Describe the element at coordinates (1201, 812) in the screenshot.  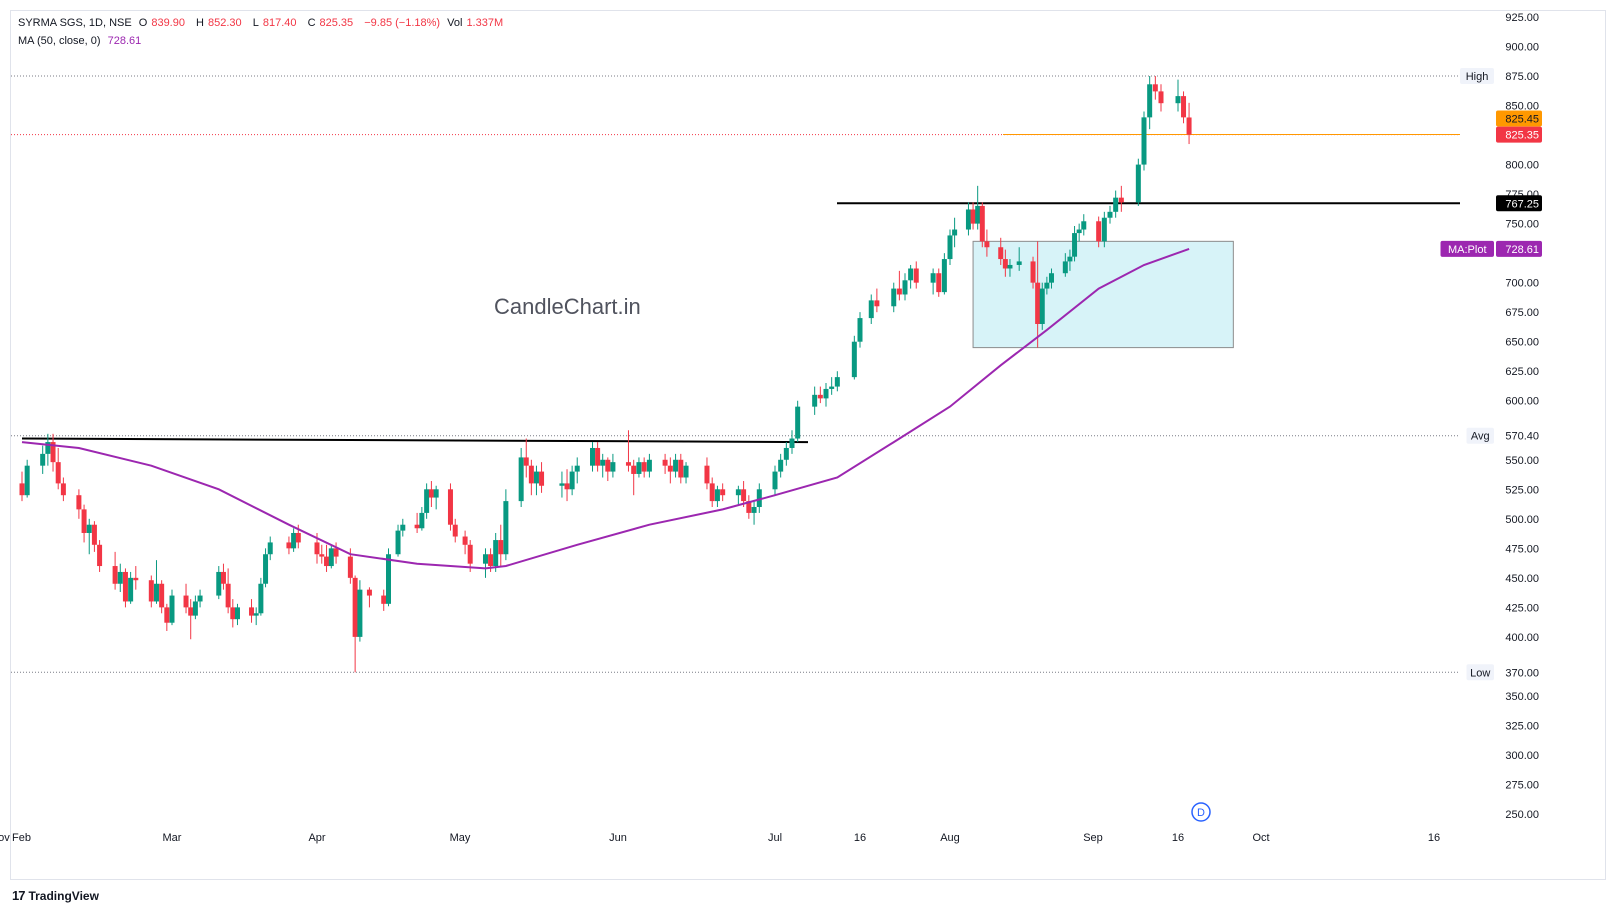
I see `date-marker-icon: D` at that location.